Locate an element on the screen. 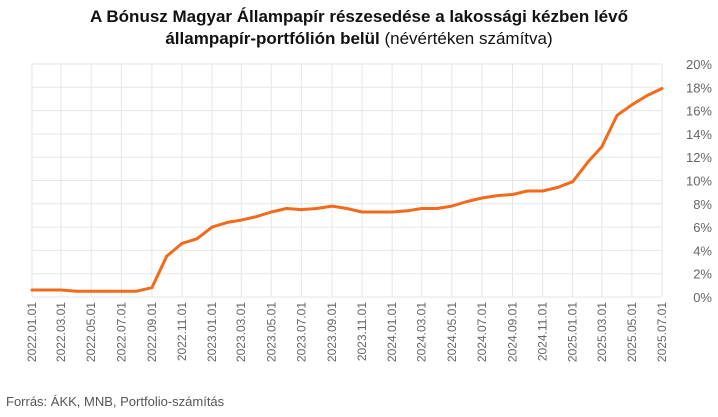 This screenshot has height=417, width=718. x-tick-label: 2024.01.01 is located at coordinates (392, 332).